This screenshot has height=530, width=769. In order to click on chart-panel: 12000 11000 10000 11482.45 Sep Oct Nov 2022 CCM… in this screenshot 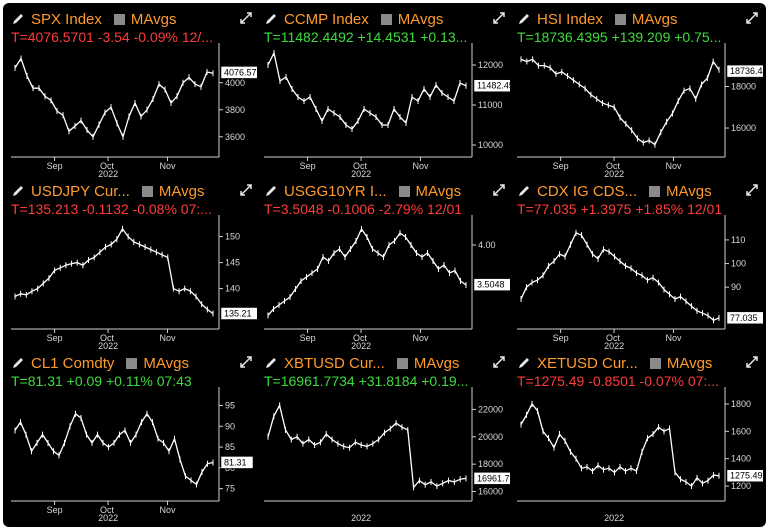, I will do `click(385, 91)`.